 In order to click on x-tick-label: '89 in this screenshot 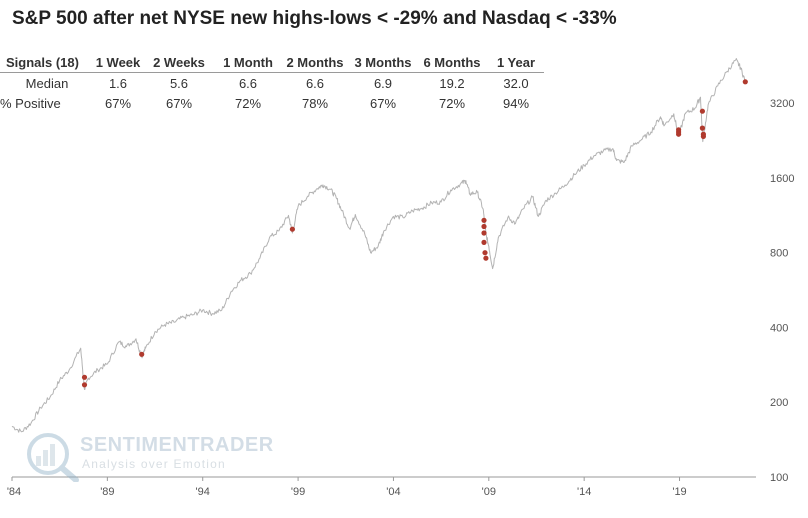, I will do `click(107, 492)`.